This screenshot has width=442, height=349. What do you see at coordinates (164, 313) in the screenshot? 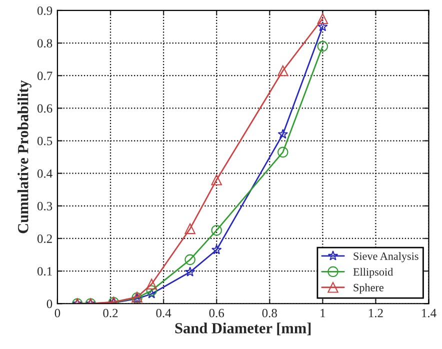
I see `x-tick-label: 0.4` at bounding box center [164, 313].